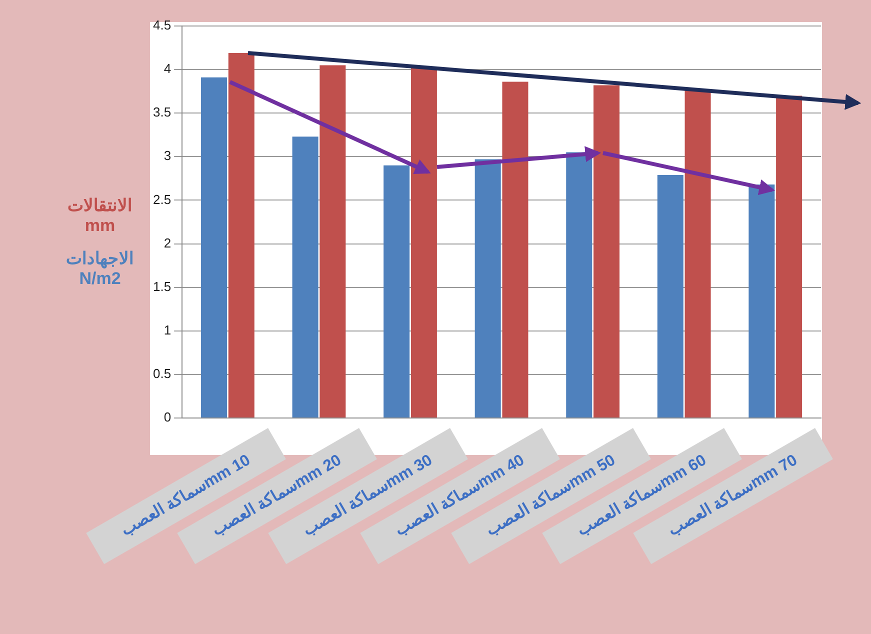 This screenshot has height=634, width=871. Describe the element at coordinates (162, 286) in the screenshot. I see `y-tick-label: 1.5` at that location.